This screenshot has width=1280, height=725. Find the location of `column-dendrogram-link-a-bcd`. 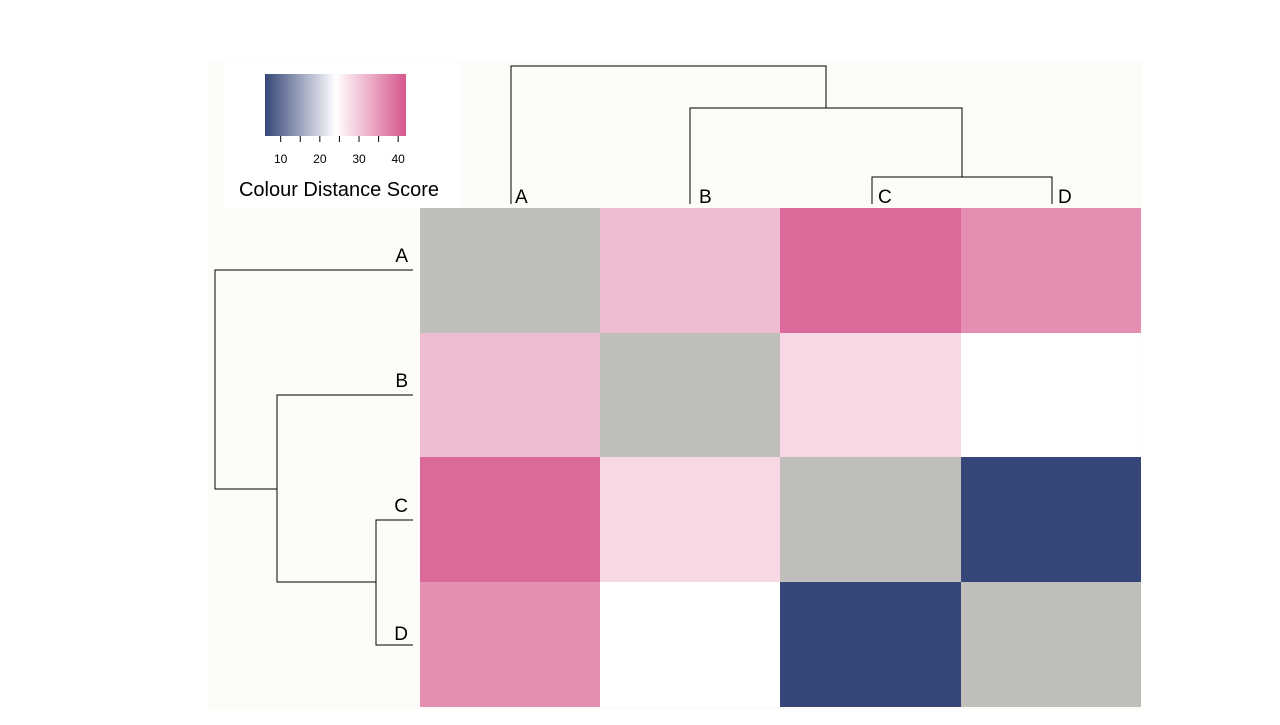

column-dendrogram-link-a-bcd is located at coordinates (668, 134).